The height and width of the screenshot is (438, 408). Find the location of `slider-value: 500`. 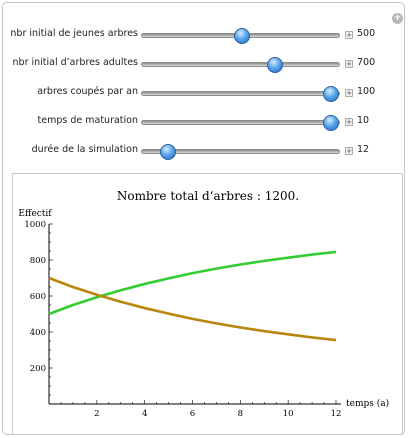

slider-value: 500 is located at coordinates (366, 33).